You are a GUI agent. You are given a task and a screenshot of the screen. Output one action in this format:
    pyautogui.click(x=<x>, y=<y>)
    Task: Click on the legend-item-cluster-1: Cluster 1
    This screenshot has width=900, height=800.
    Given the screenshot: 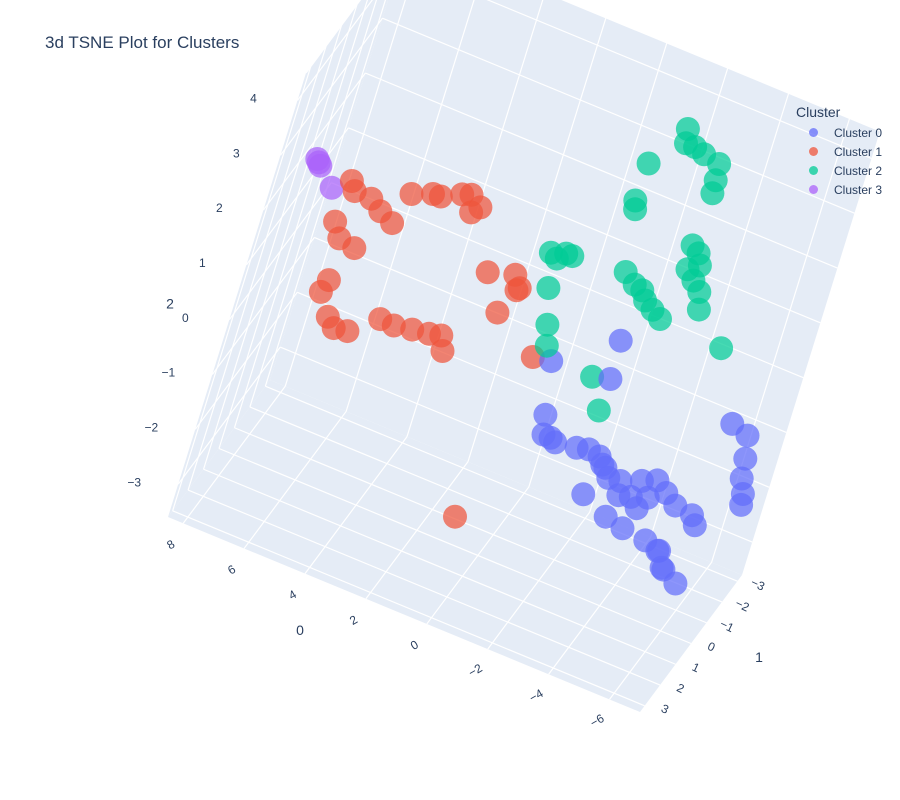 What is the action you would take?
    pyautogui.click(x=839, y=151)
    